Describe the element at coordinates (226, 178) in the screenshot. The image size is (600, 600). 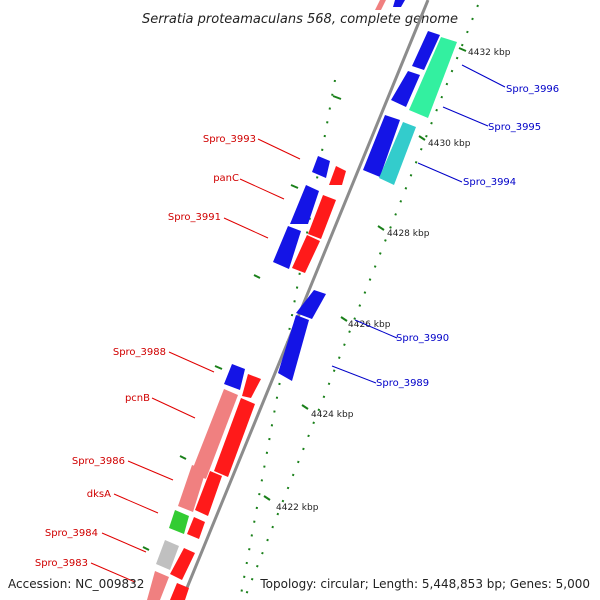
I see `gene-label: panC` at that location.